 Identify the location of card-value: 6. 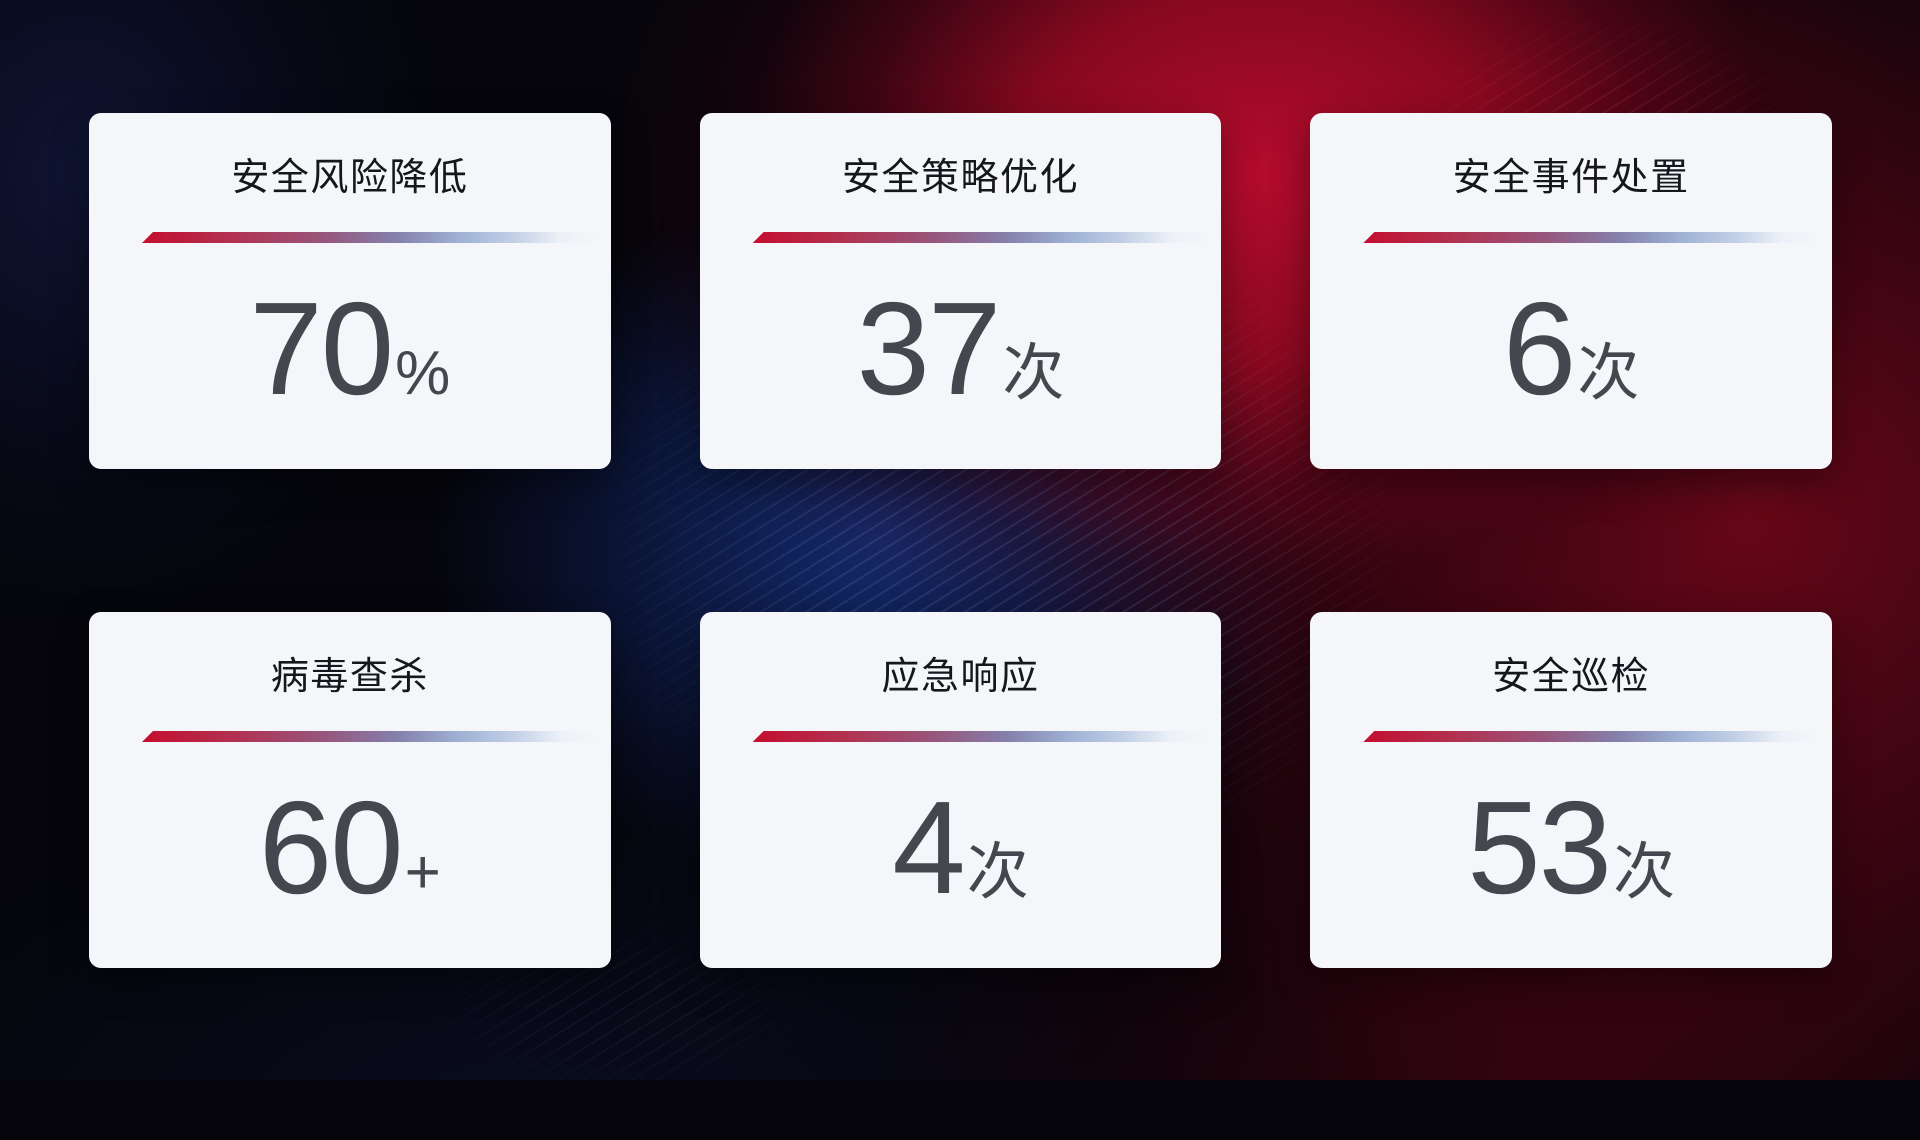
(1539, 348).